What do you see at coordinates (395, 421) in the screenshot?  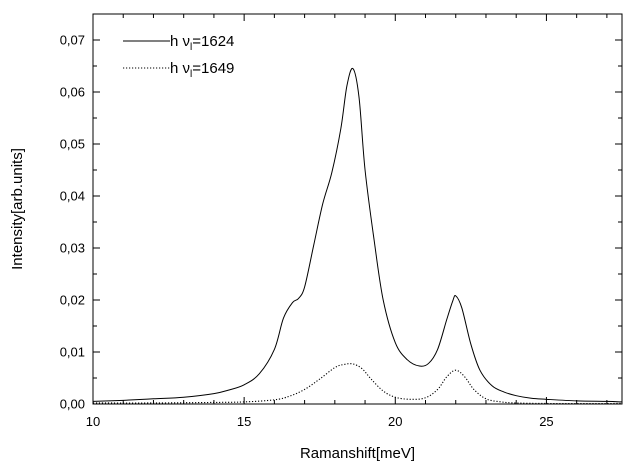 I see `x-tick-label: 20` at bounding box center [395, 421].